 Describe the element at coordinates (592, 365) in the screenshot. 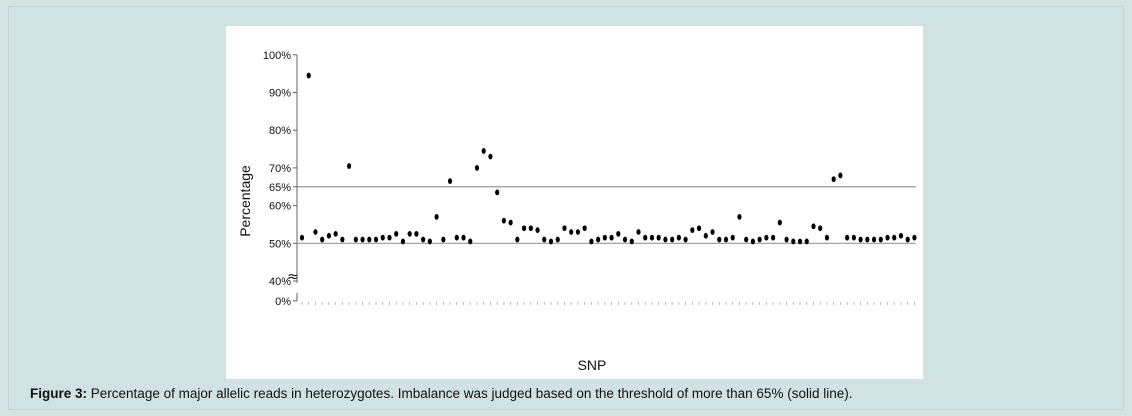

I see `x-axis-label: SNP` at that location.